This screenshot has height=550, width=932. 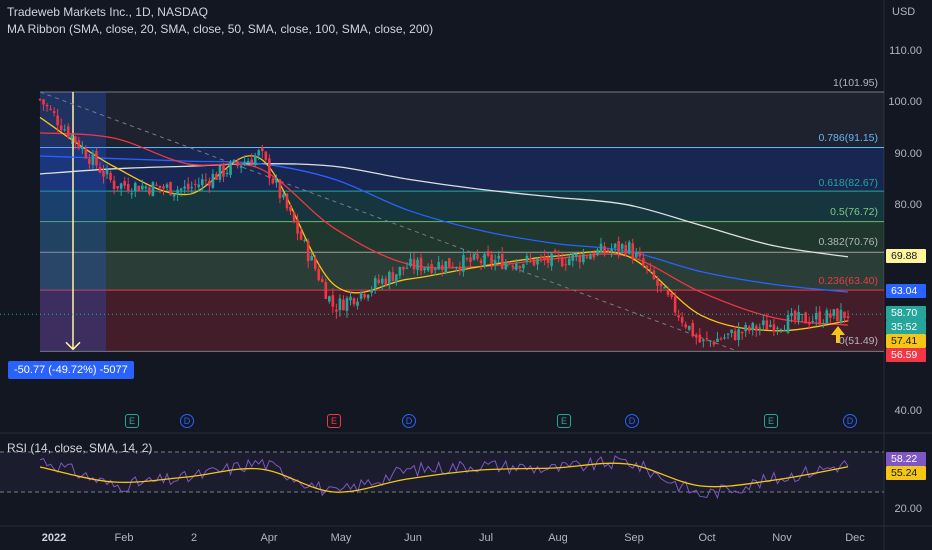 What do you see at coordinates (906, 313) in the screenshot?
I see `last-price-tag: 58.70` at bounding box center [906, 313].